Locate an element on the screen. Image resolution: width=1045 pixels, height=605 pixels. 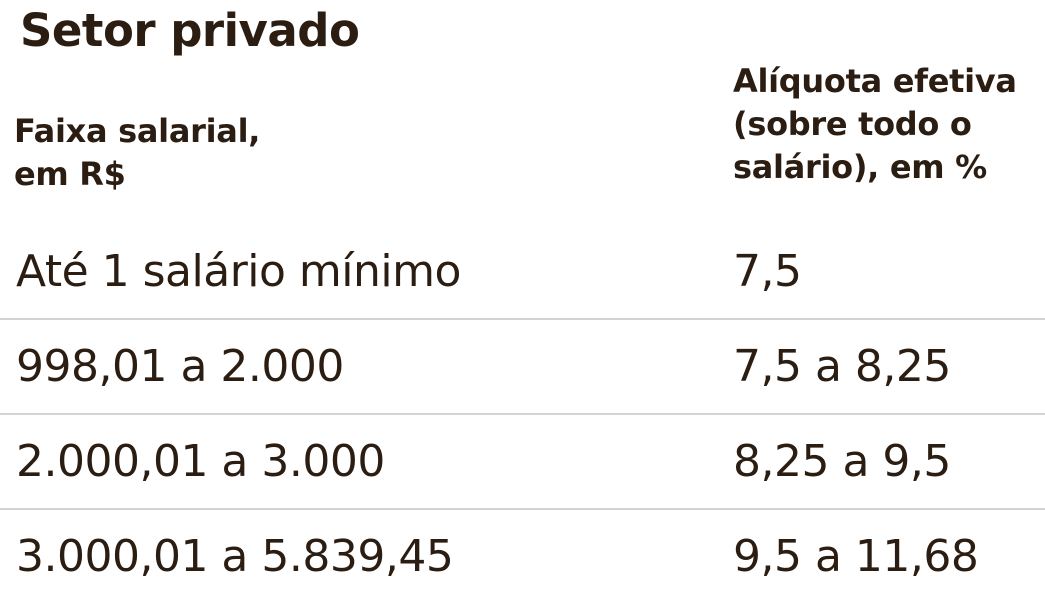
column-header-salary-range: Faixa salarial, em R$ is located at coordinates (137, 152).